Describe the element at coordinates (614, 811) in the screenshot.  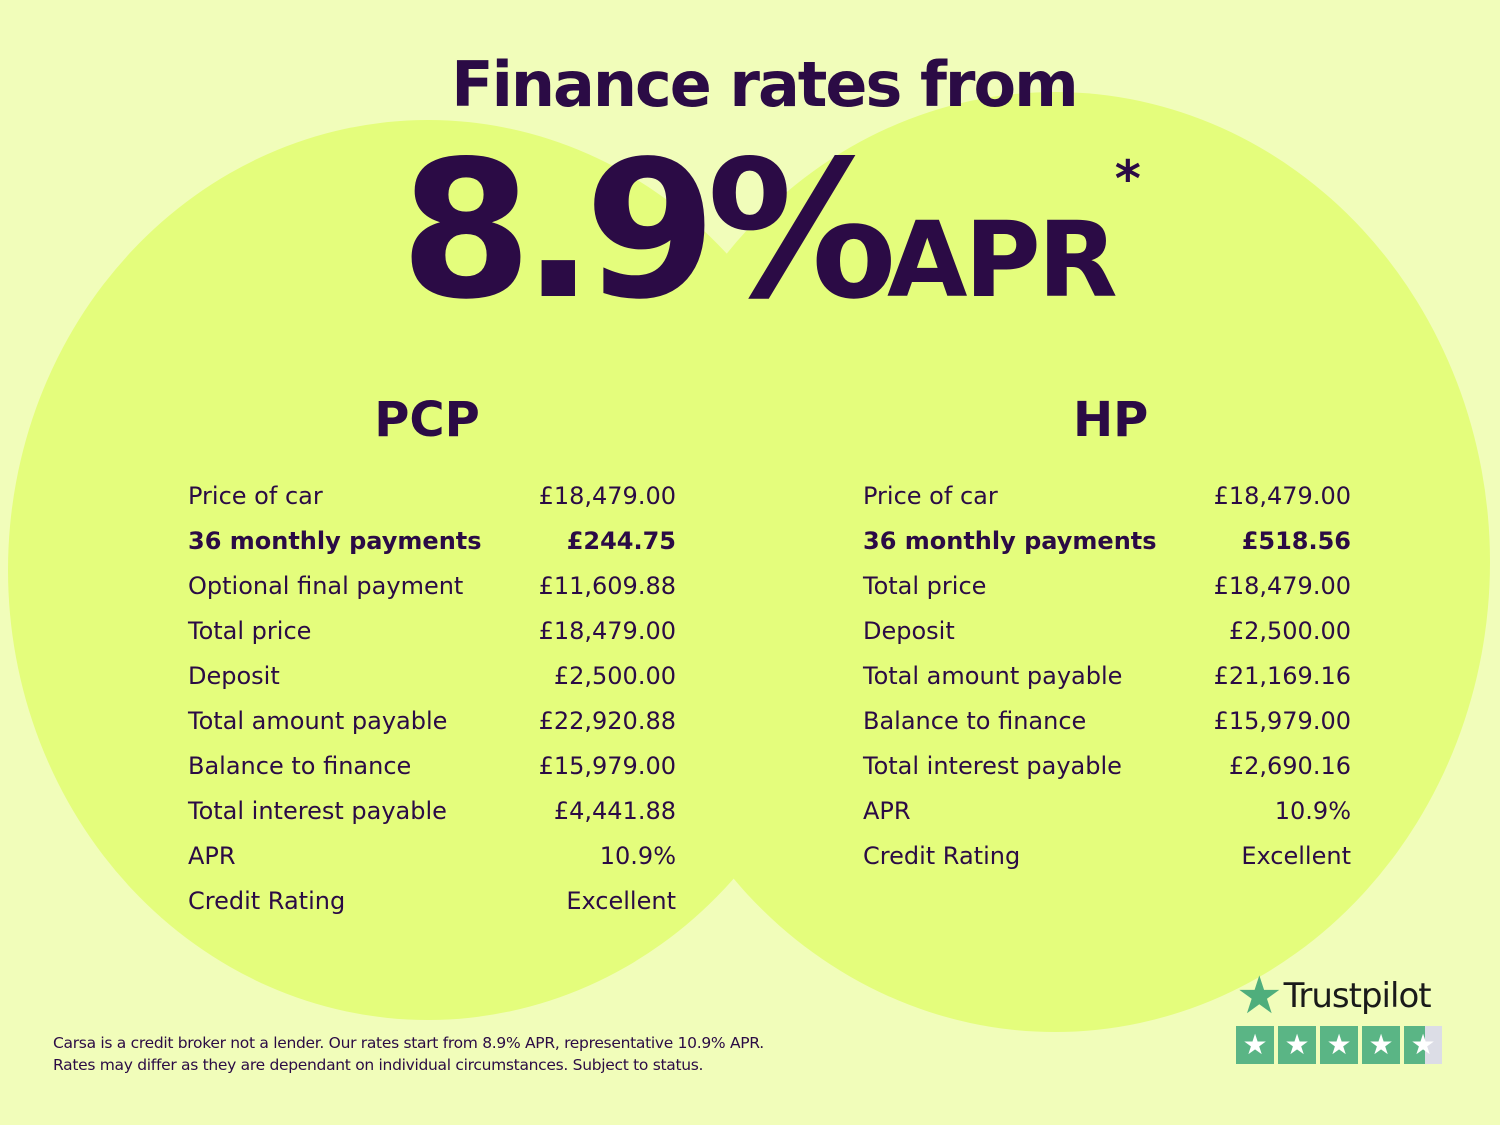
I see `row-value: £4,441.88` at that location.